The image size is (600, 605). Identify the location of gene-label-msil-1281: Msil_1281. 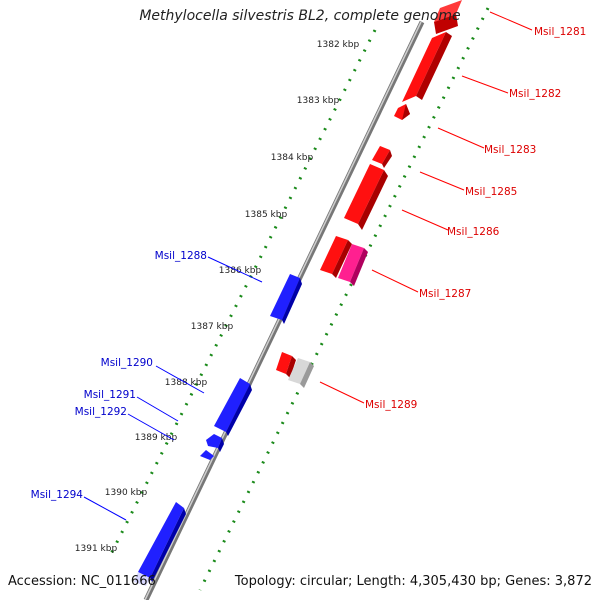
(560, 32).